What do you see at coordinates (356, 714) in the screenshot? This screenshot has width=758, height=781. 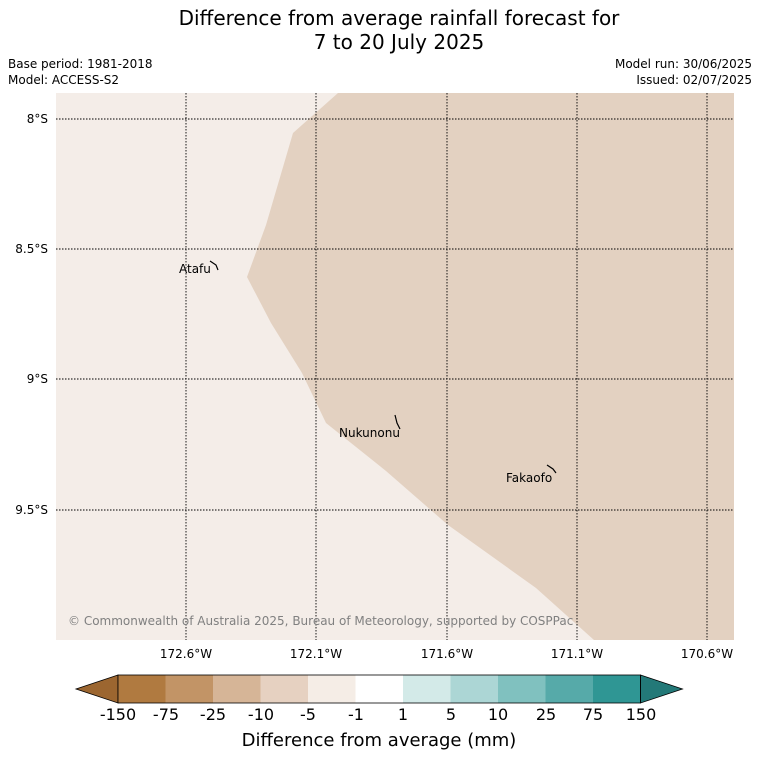 I see `colorbar-tick: -1` at bounding box center [356, 714].